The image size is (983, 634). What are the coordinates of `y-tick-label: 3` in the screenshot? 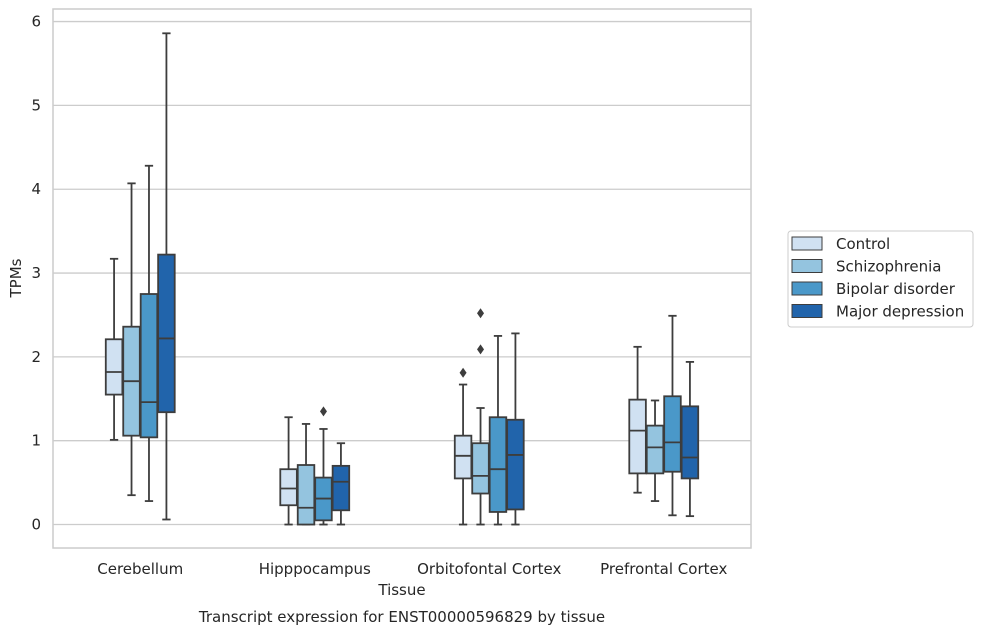 It's located at (36, 273).